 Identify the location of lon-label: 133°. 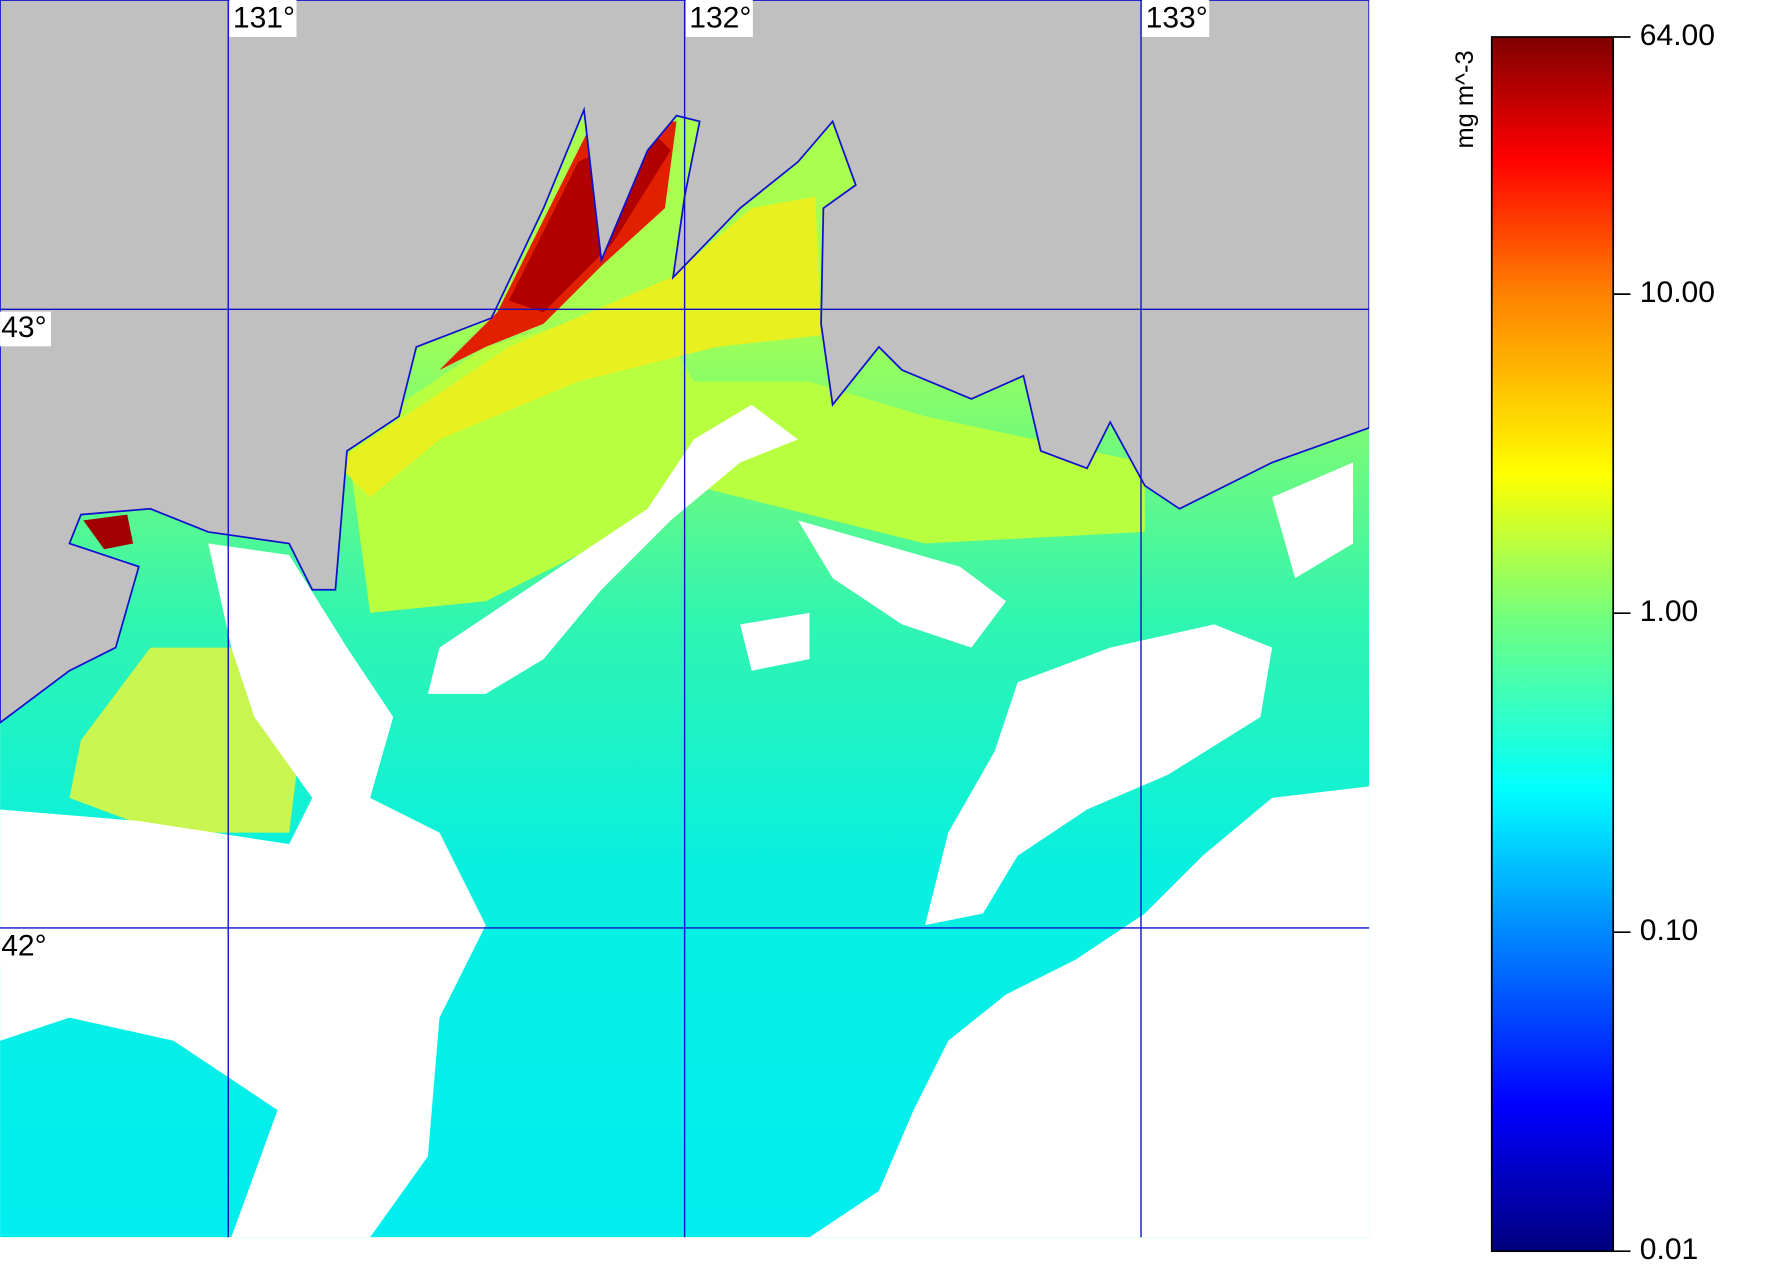
(1177, 18).